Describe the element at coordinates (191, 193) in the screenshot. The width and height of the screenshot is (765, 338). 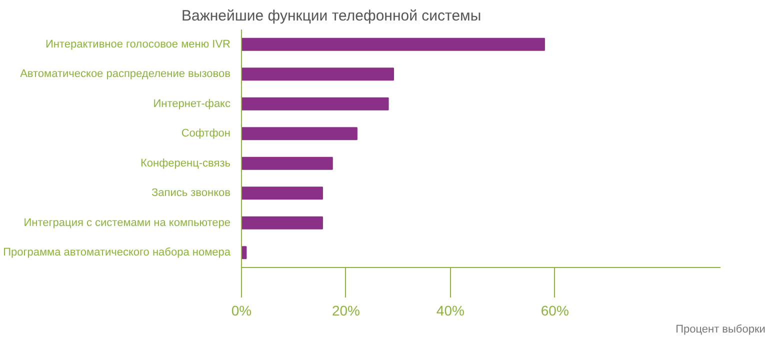
I see `y-tick-label: Запись звонков` at that location.